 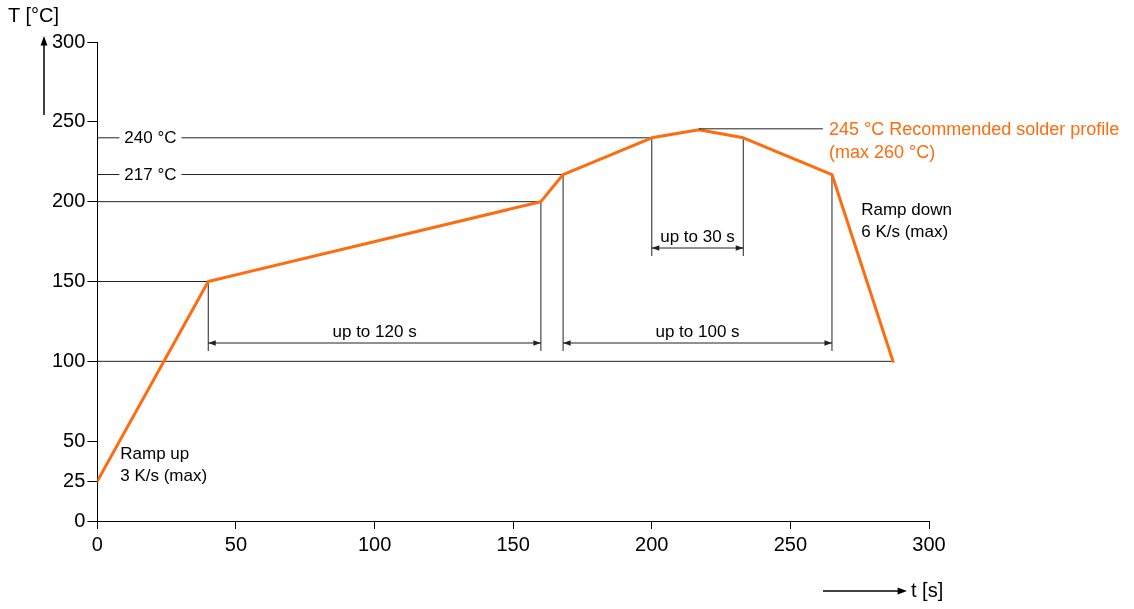 I want to click on x-tick-label: 250, so click(x=790, y=543).